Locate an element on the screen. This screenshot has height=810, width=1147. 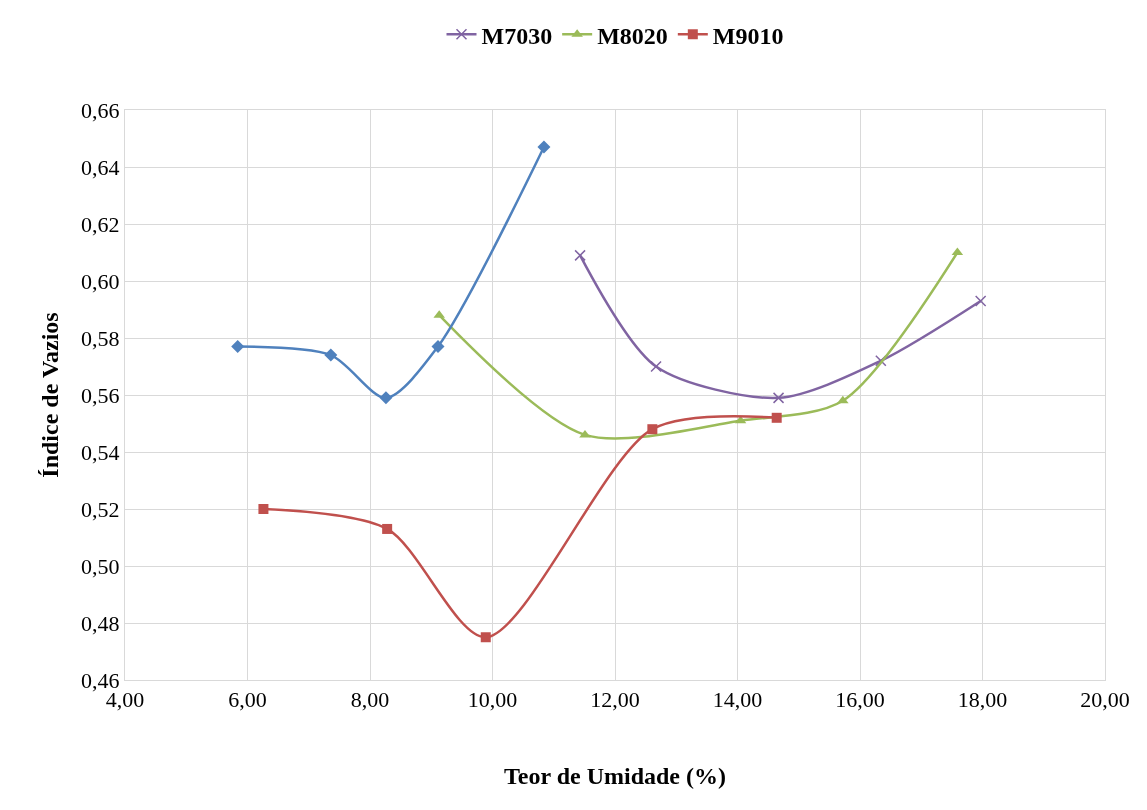
y-tick-label: 0,60 is located at coordinates (100, 281).